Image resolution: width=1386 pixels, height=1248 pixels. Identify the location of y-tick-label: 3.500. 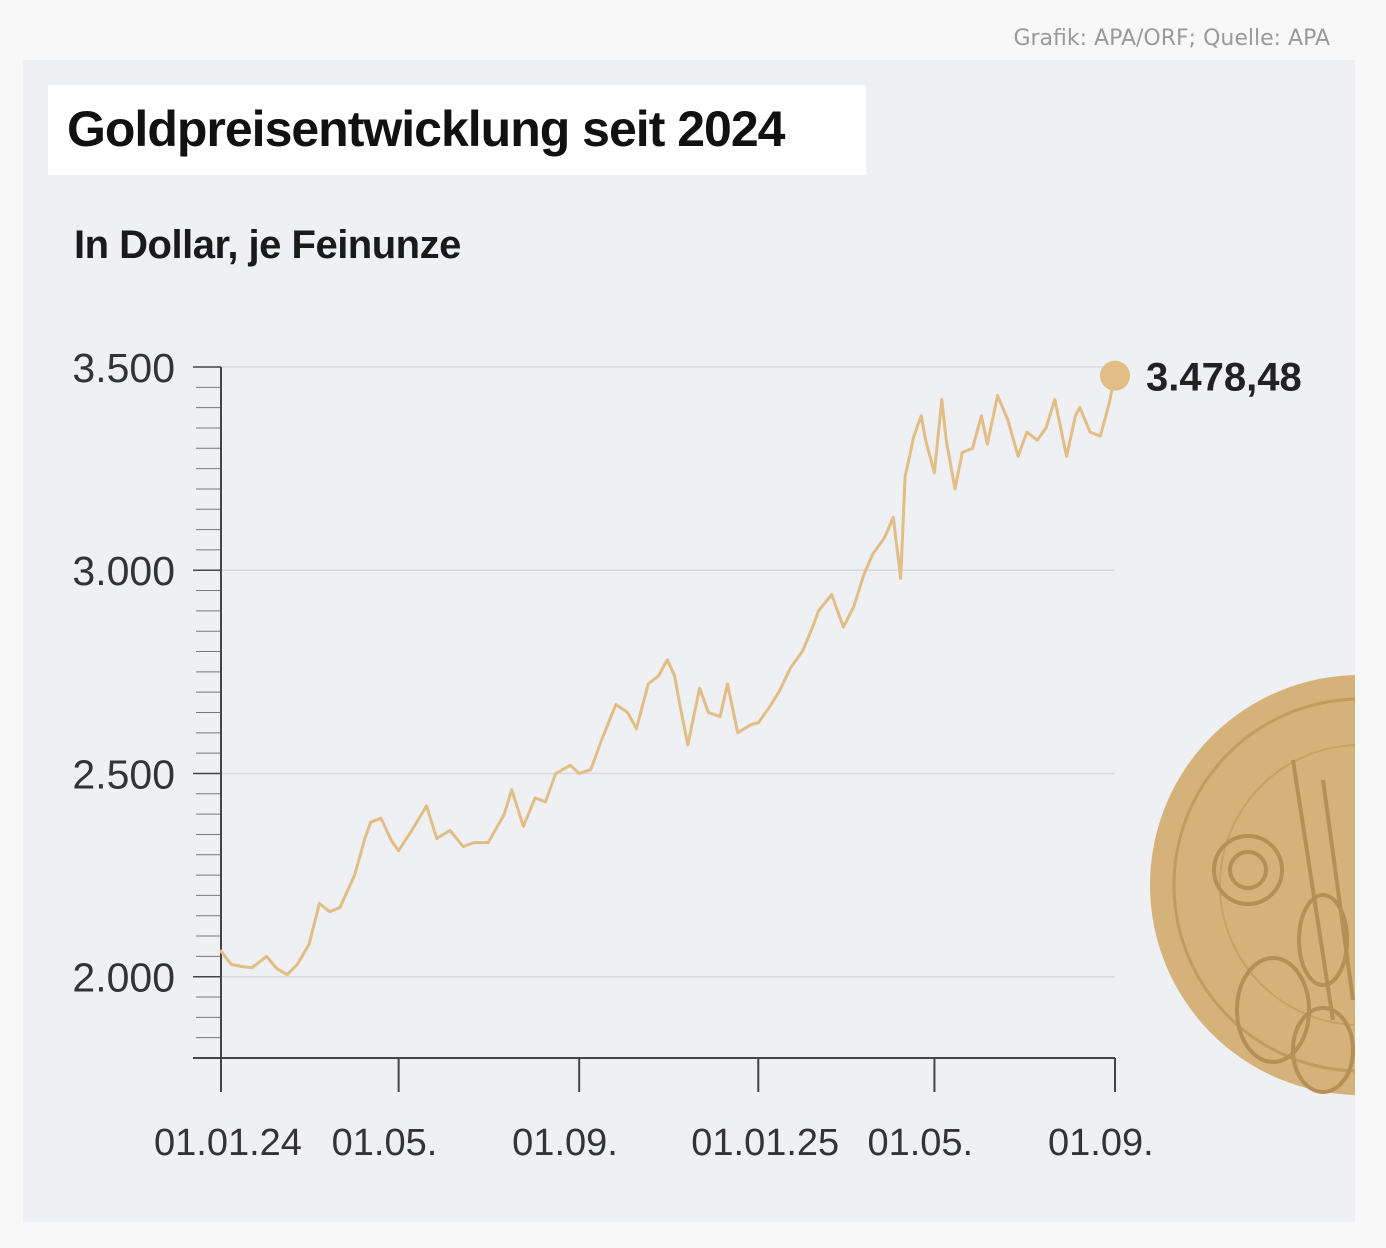
(123, 368).